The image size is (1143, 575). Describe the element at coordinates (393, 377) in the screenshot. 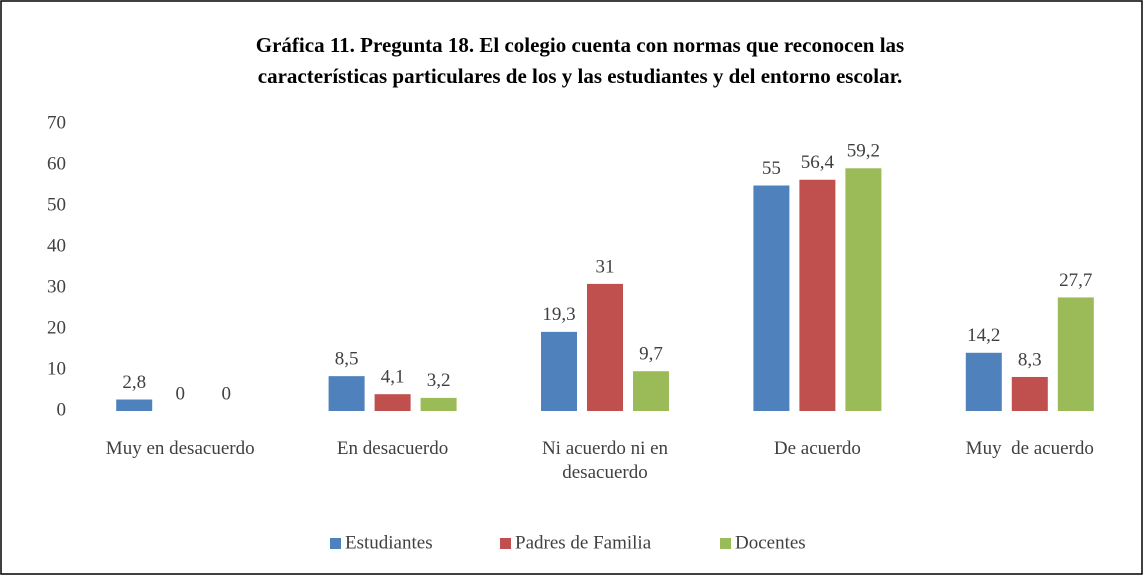

I see `value-label: 4,1` at that location.